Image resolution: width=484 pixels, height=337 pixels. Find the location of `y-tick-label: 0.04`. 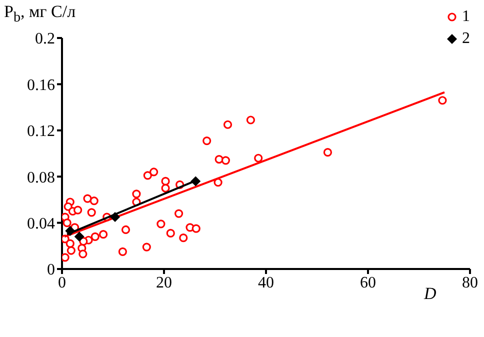

y-tick-label: 0.04 is located at coordinates (41, 223).